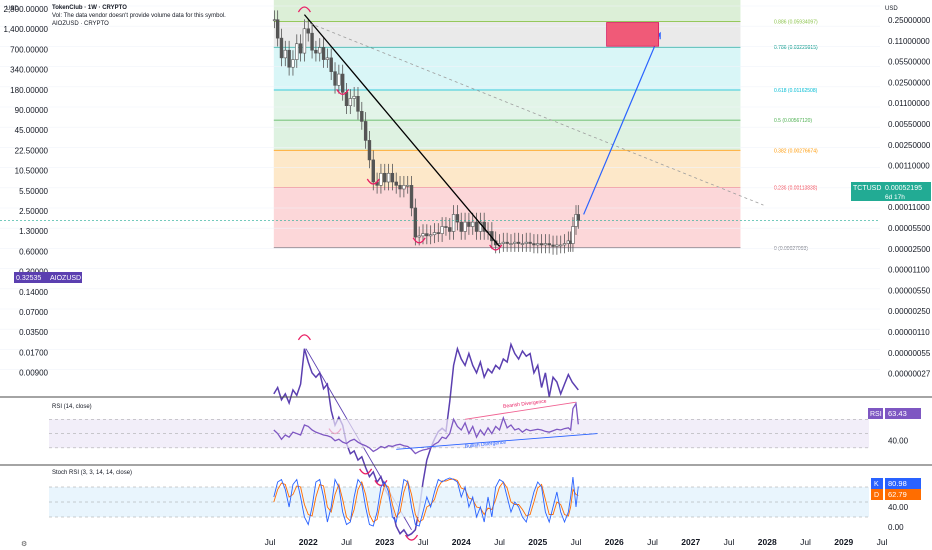  Describe the element at coordinates (32, 150) in the screenshot. I see `left-axis-tick: 22.50000` at that location.